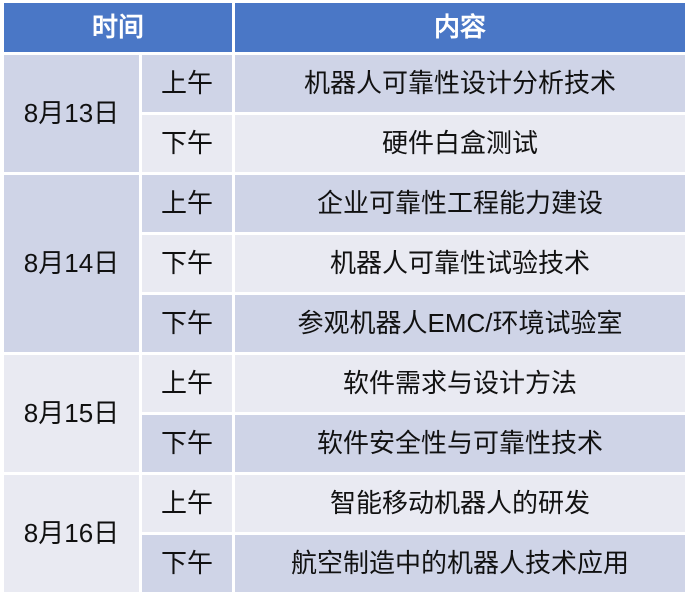  Describe the element at coordinates (460, 383) in the screenshot. I see `content-cell: 软件需求与设计方法` at that location.